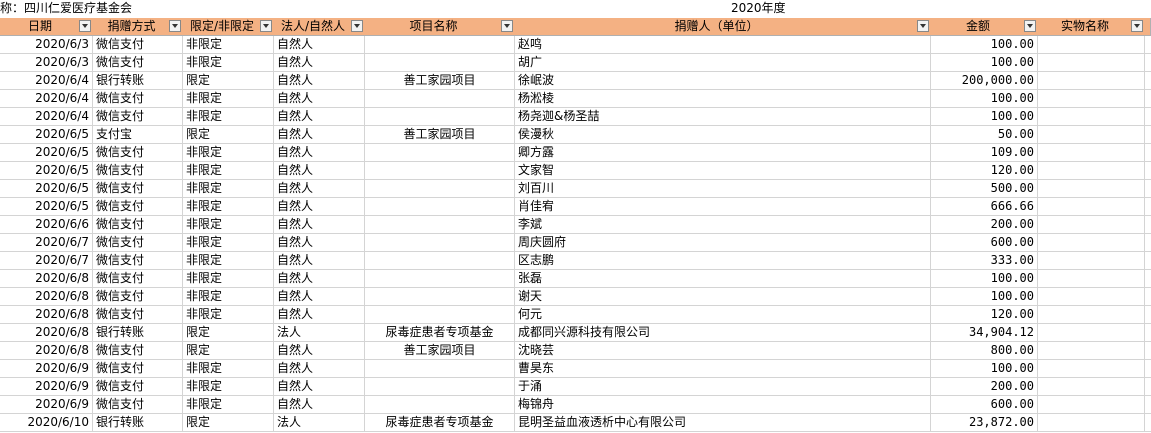 This screenshot has height=433, width=1151. I want to click on donor-cell: 曹昊东, so click(723, 369).